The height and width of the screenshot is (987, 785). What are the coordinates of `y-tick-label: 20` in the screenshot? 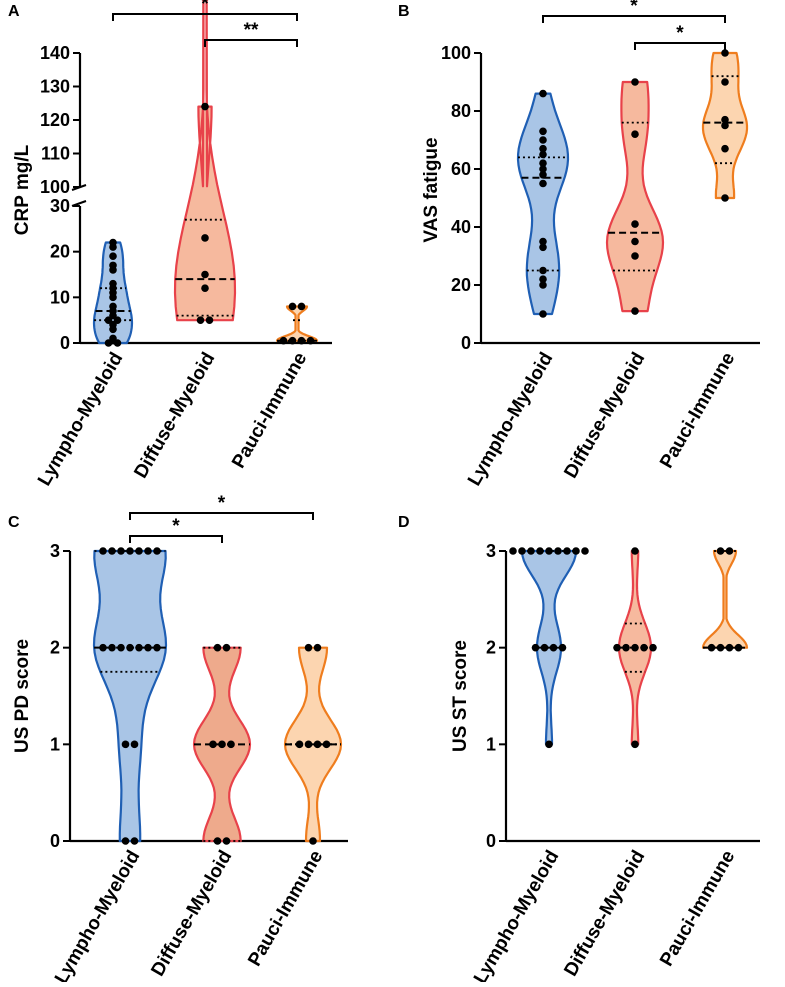 It's located at (60, 252).